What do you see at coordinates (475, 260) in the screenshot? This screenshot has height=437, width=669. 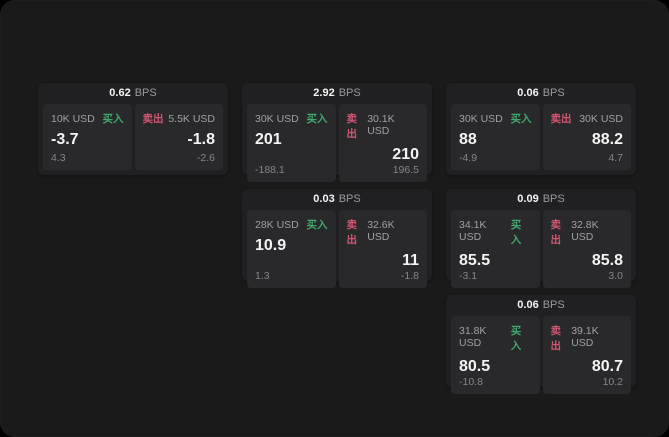 I see `buy-price: 85.5` at bounding box center [475, 260].